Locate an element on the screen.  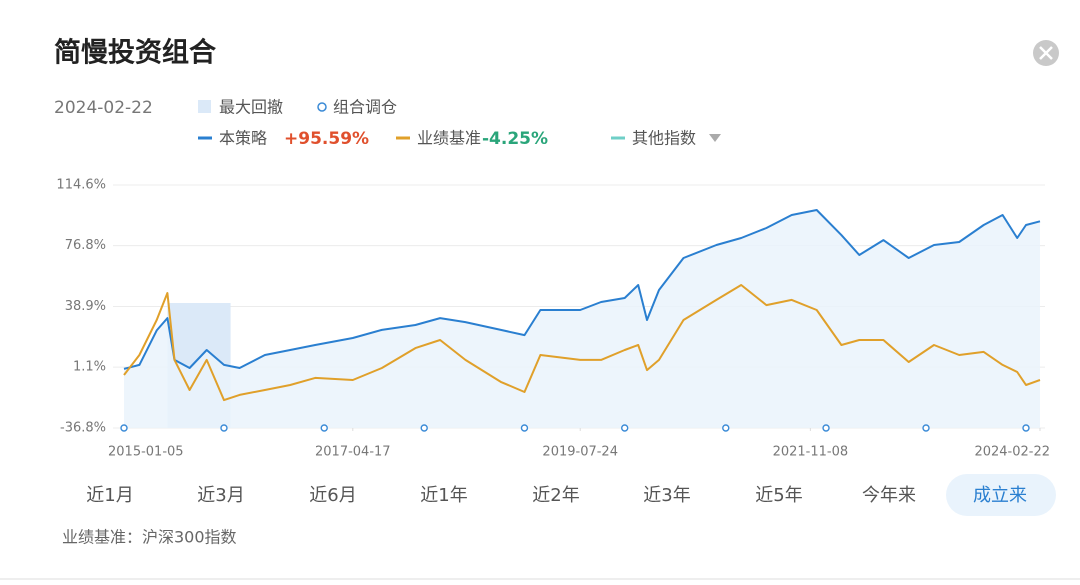
chart-date: 2024-02-22 is located at coordinates (103, 108).